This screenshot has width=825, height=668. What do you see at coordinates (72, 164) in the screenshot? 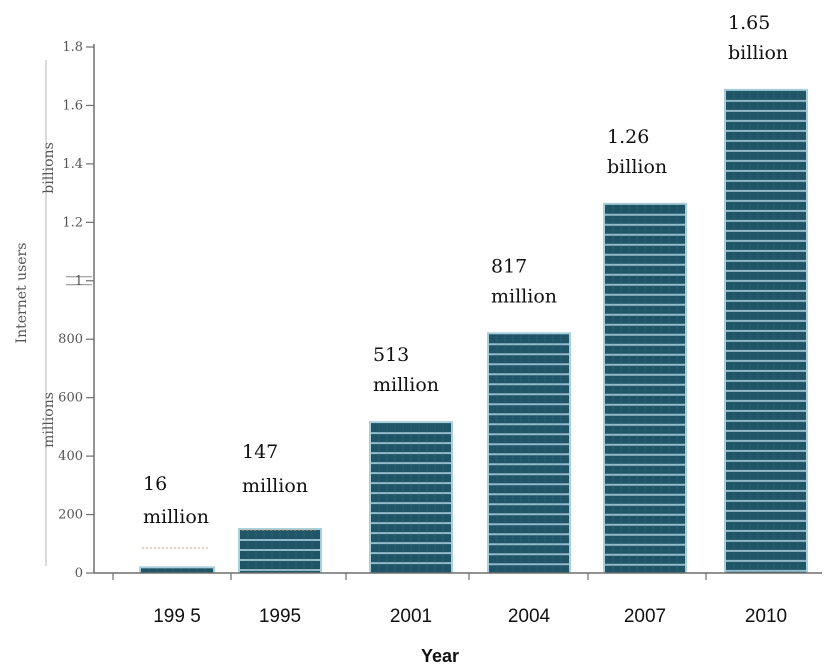
I see `y-tick-label: 1.4` at bounding box center [72, 164].